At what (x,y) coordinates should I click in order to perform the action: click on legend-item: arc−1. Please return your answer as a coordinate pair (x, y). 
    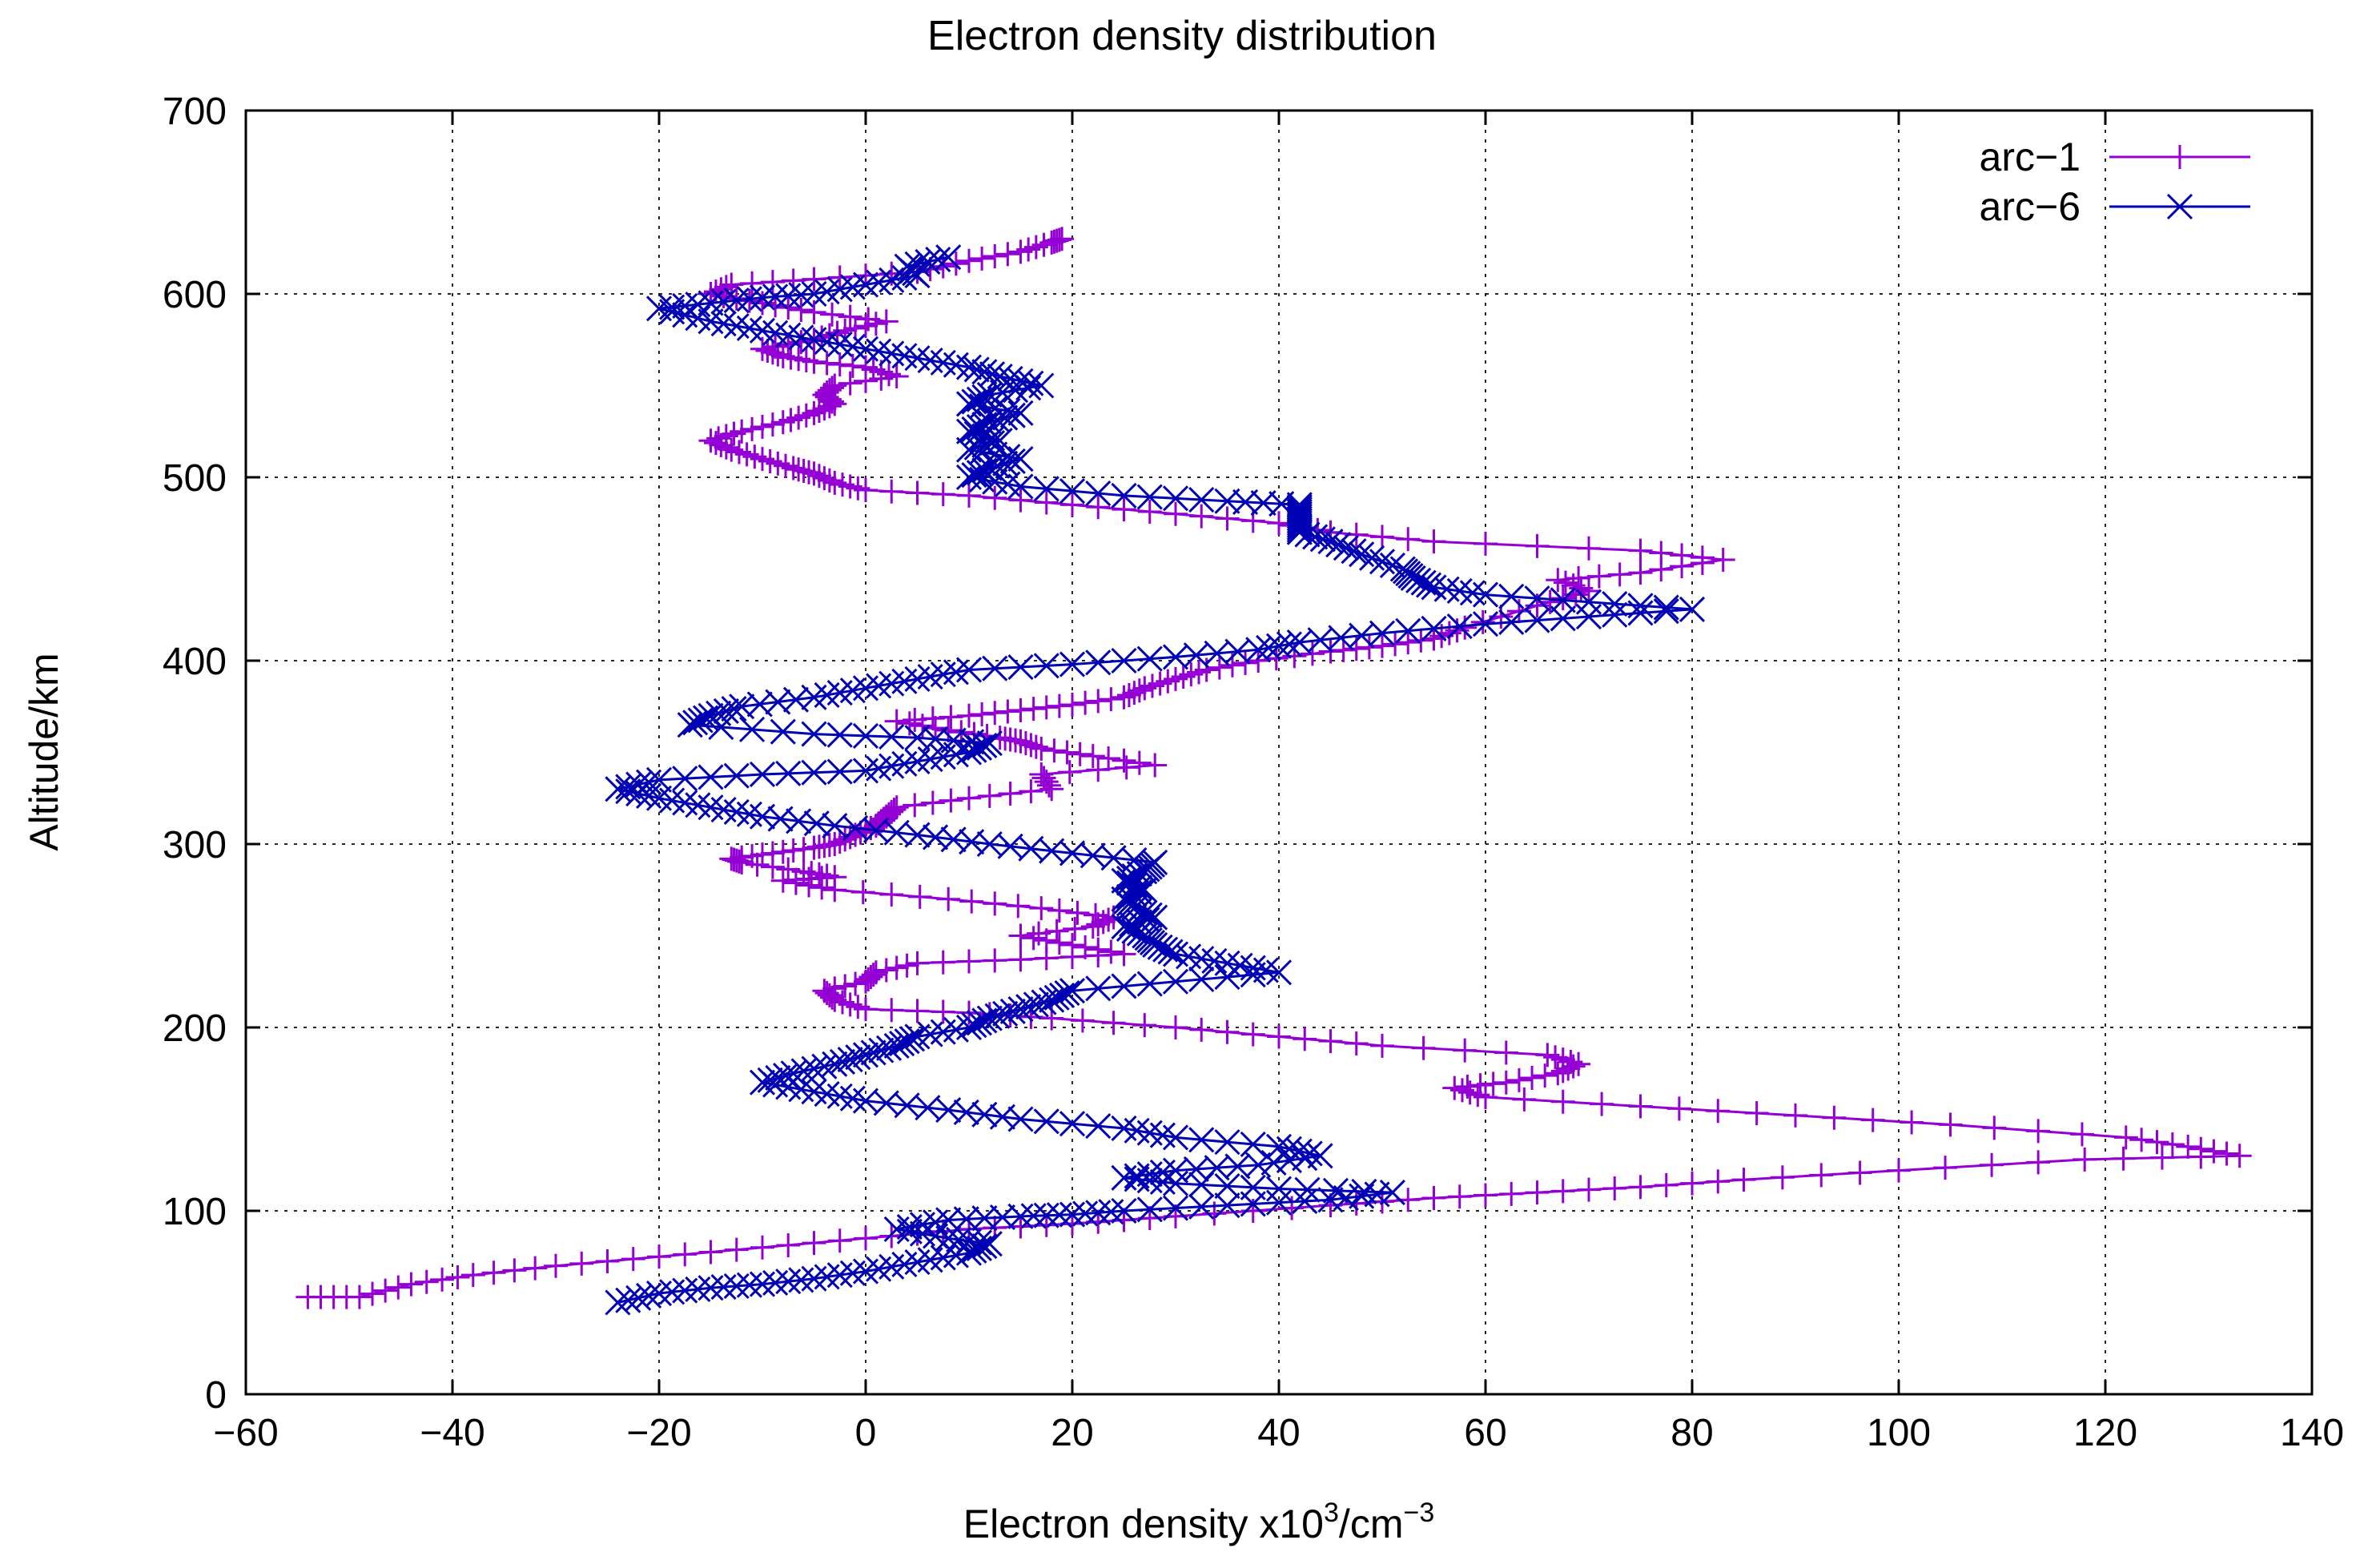
    Looking at the image, I should click on (2115, 157).